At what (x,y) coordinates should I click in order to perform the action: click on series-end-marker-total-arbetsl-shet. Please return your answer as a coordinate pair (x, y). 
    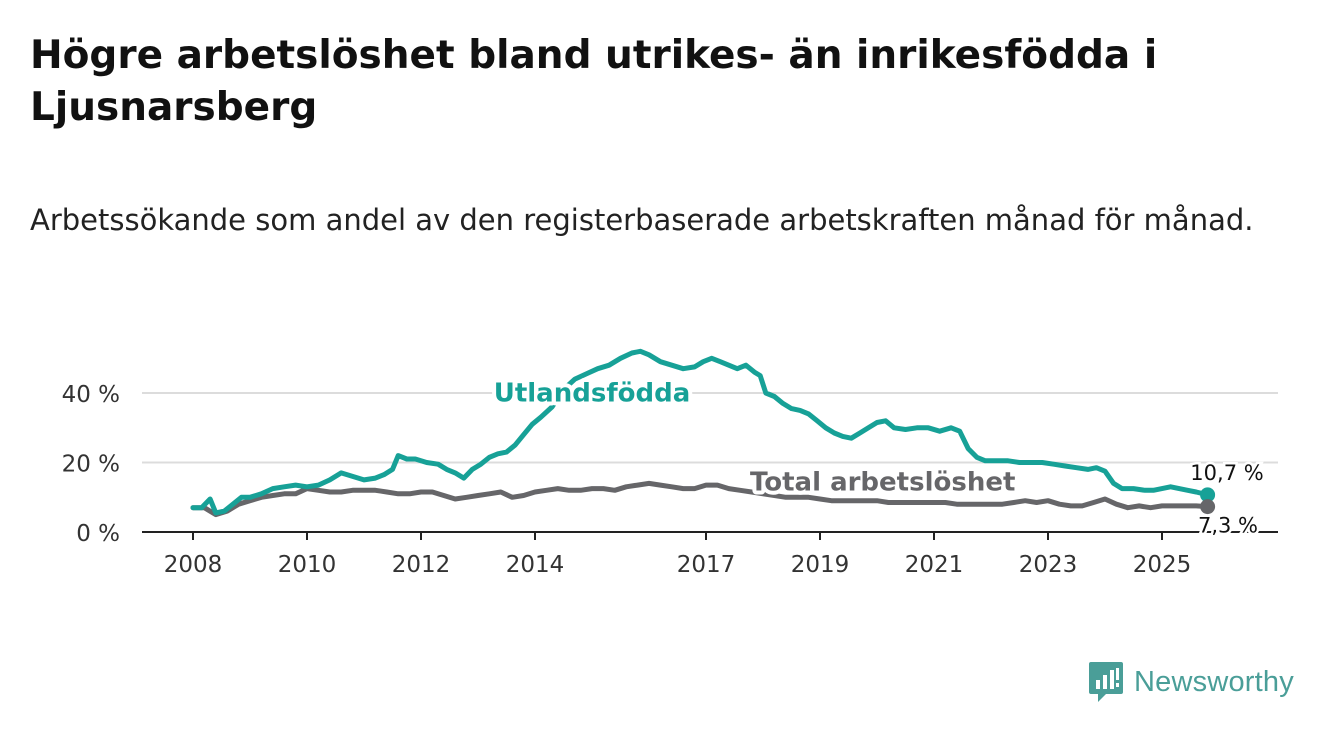
    Looking at the image, I should click on (1208, 507).